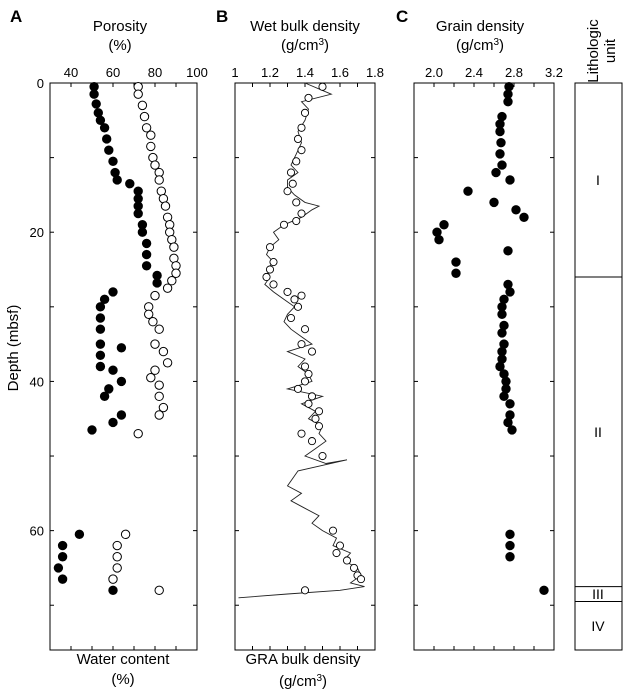 This screenshot has width=632, height=699. I want to click on panel-b-letter: B, so click(222, 16).